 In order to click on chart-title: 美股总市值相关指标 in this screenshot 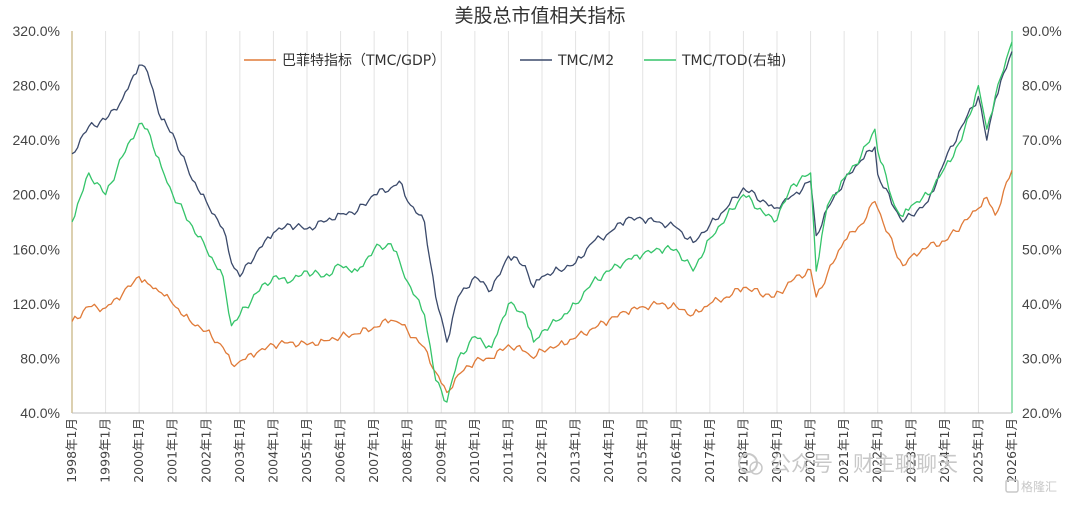, I will do `click(539, 16)`.